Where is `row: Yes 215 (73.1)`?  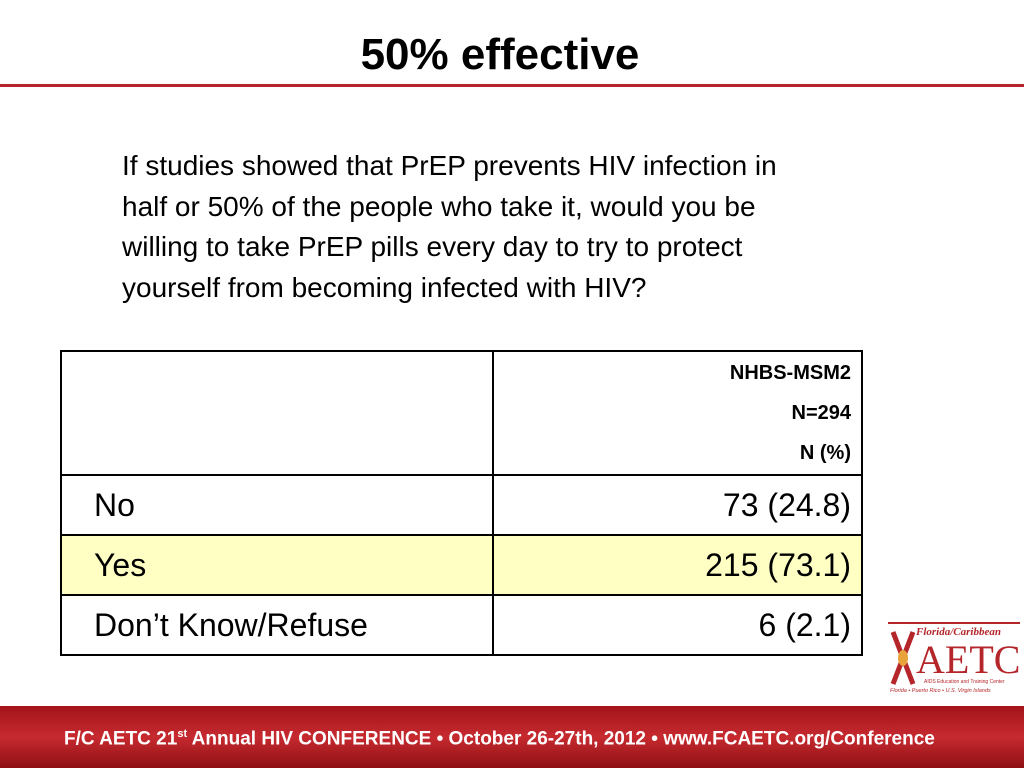
row: Yes 215 (73.1) is located at coordinates (461, 565).